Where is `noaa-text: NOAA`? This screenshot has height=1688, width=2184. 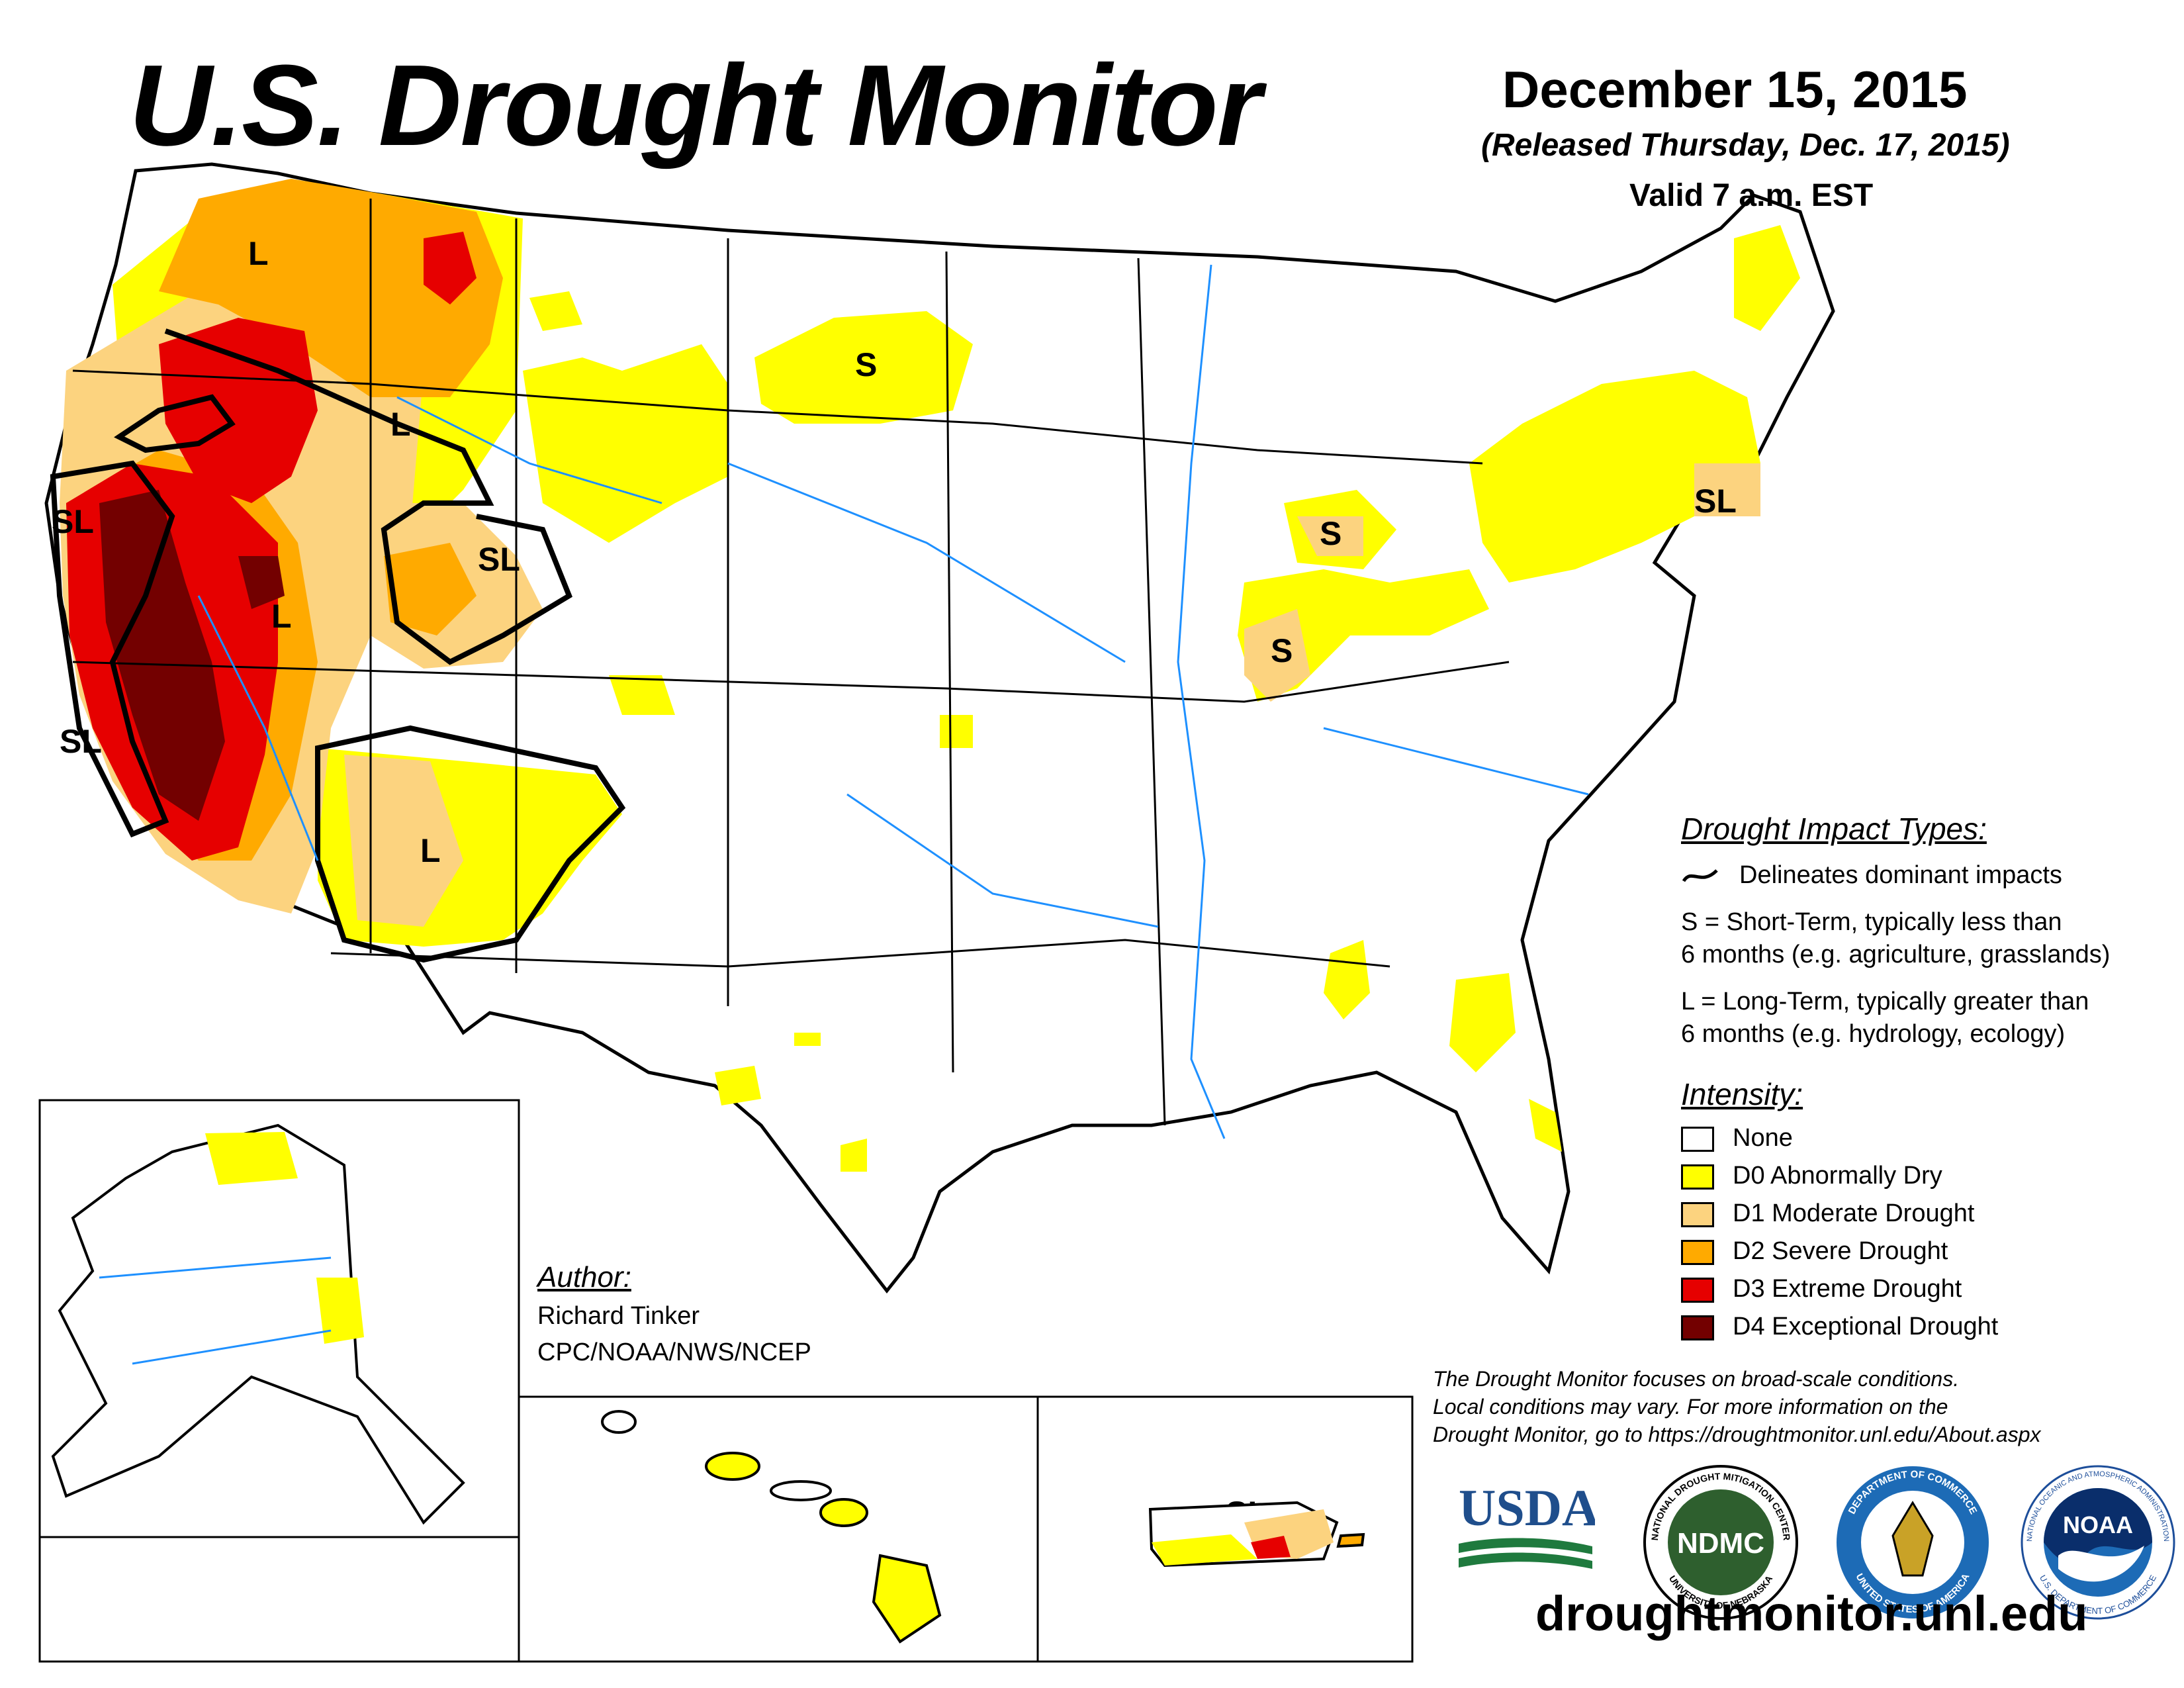
noaa-text: NOAA is located at coordinates (2098, 1524).